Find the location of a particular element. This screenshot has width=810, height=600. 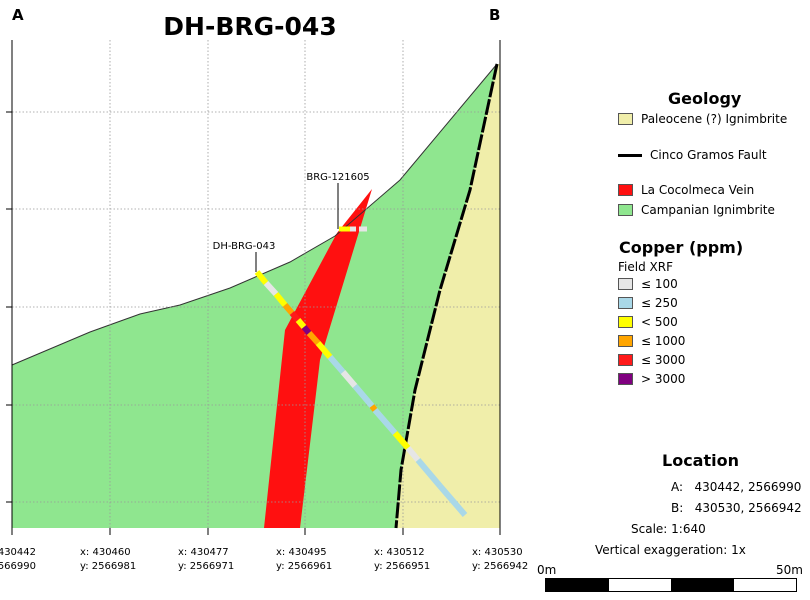

legend-item-cu-le-250: ≤ 250 is located at coordinates (648, 303).